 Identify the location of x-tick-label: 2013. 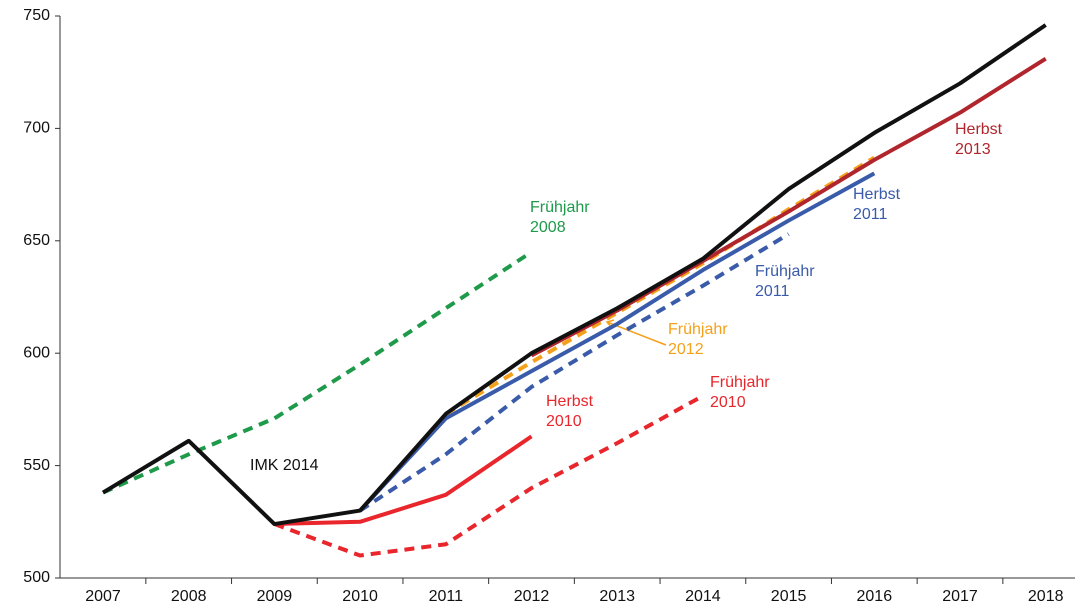
(617, 596).